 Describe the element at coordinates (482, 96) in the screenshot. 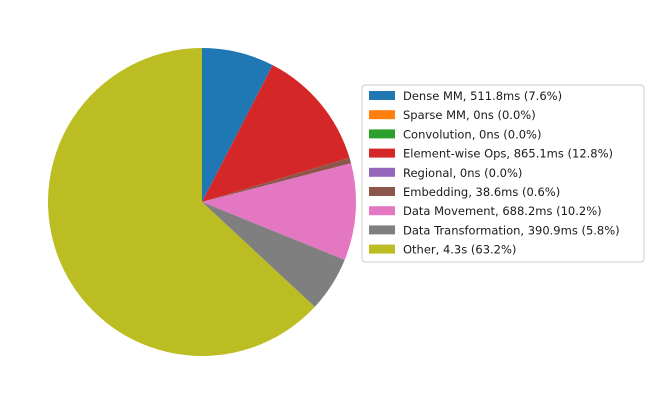

I see `legend-label-0: Dense MM, 511.8ms (7.6%)` at that location.